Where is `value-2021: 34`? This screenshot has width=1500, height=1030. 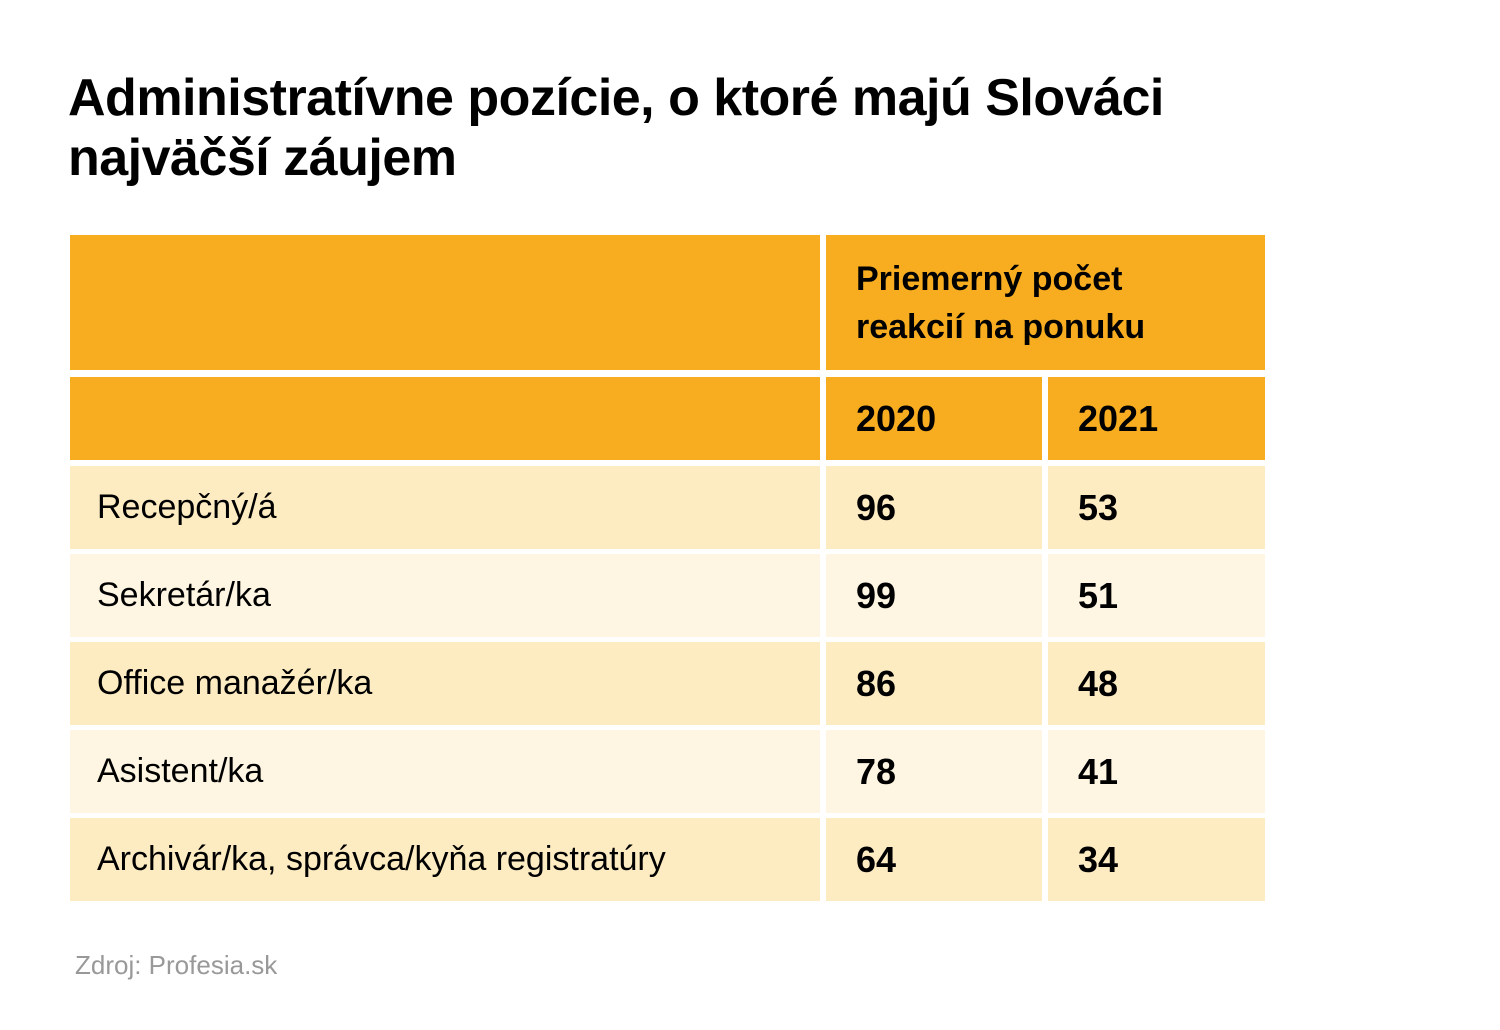
value-2021: 34 is located at coordinates (1156, 859).